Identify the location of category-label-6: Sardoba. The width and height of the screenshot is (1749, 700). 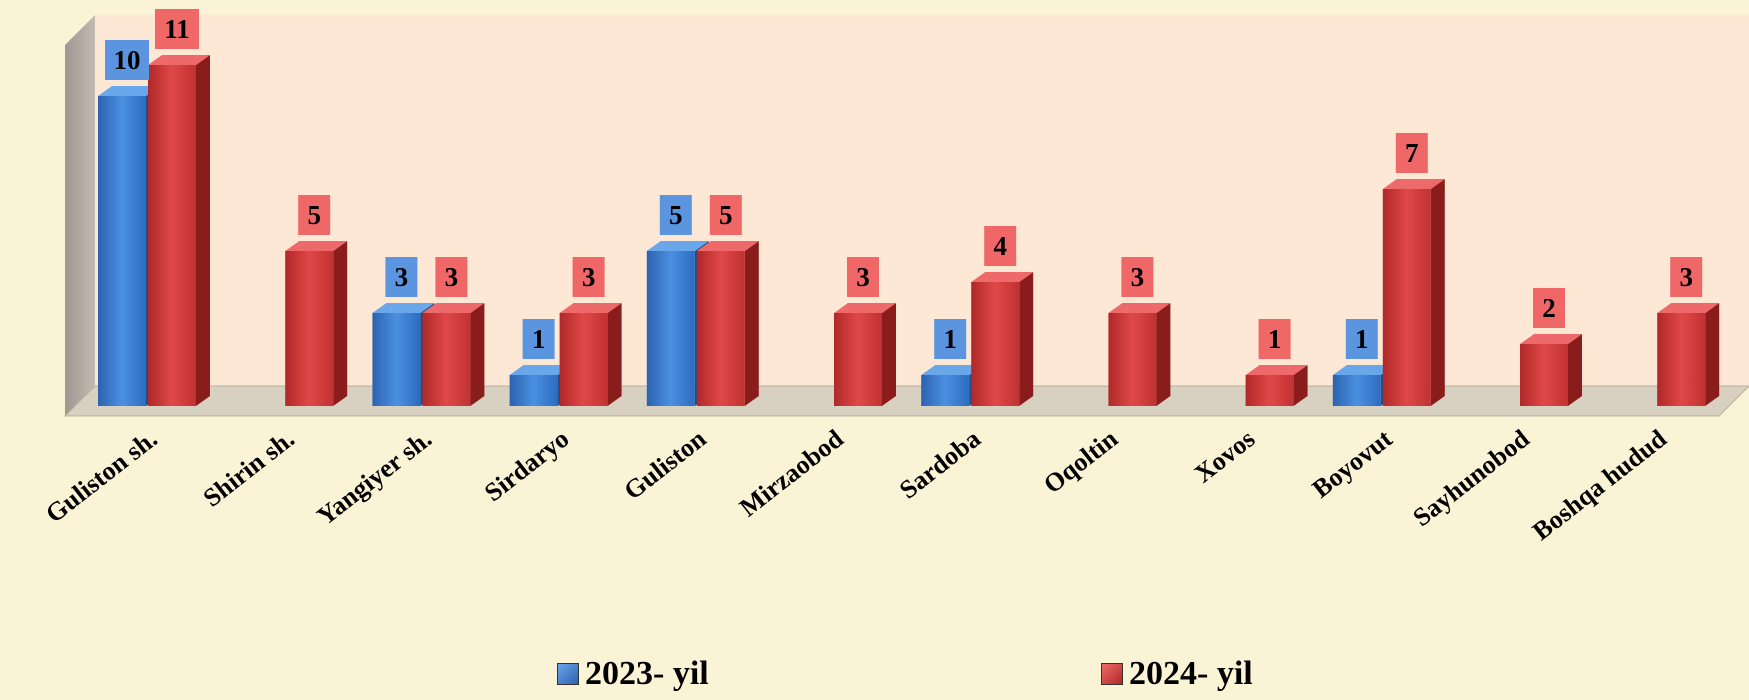
(940, 464).